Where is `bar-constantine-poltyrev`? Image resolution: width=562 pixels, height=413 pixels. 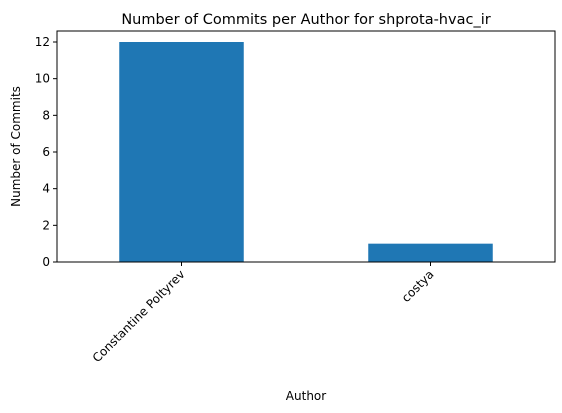
bar-constantine-poltyrev is located at coordinates (181, 152).